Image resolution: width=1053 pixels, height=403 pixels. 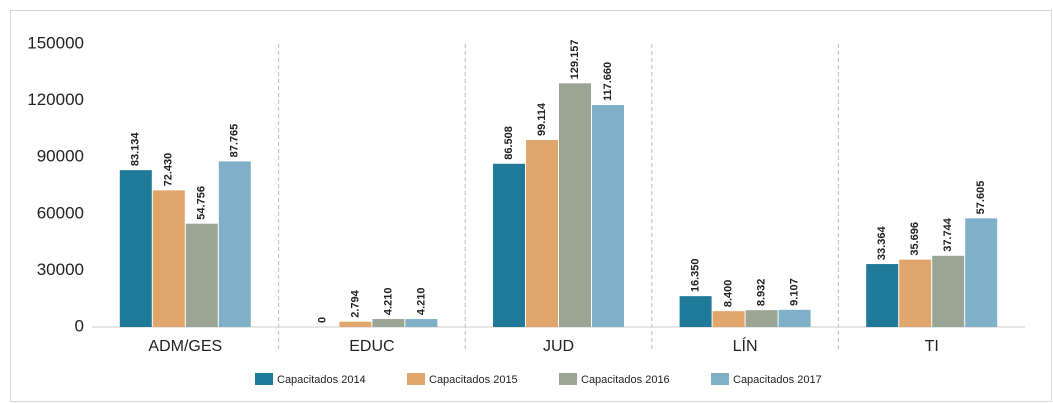 I want to click on value-label: 8.400, so click(x=729, y=294).